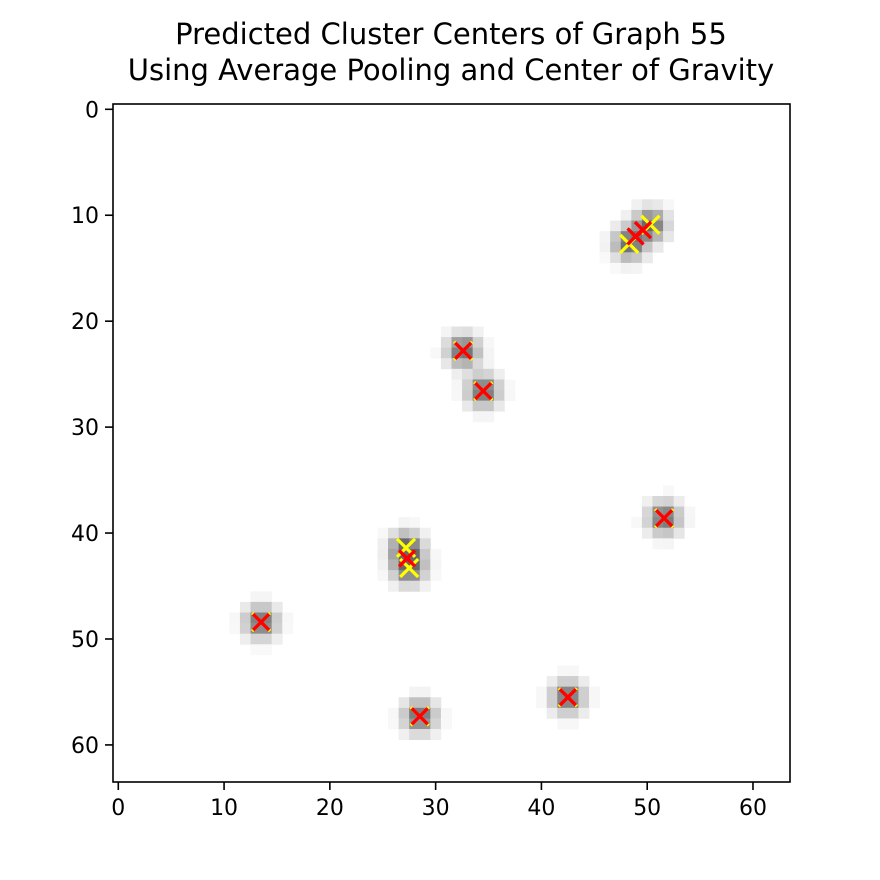 The width and height of the screenshot is (880, 880). I want to click on x-tick-label: 30, so click(436, 808).